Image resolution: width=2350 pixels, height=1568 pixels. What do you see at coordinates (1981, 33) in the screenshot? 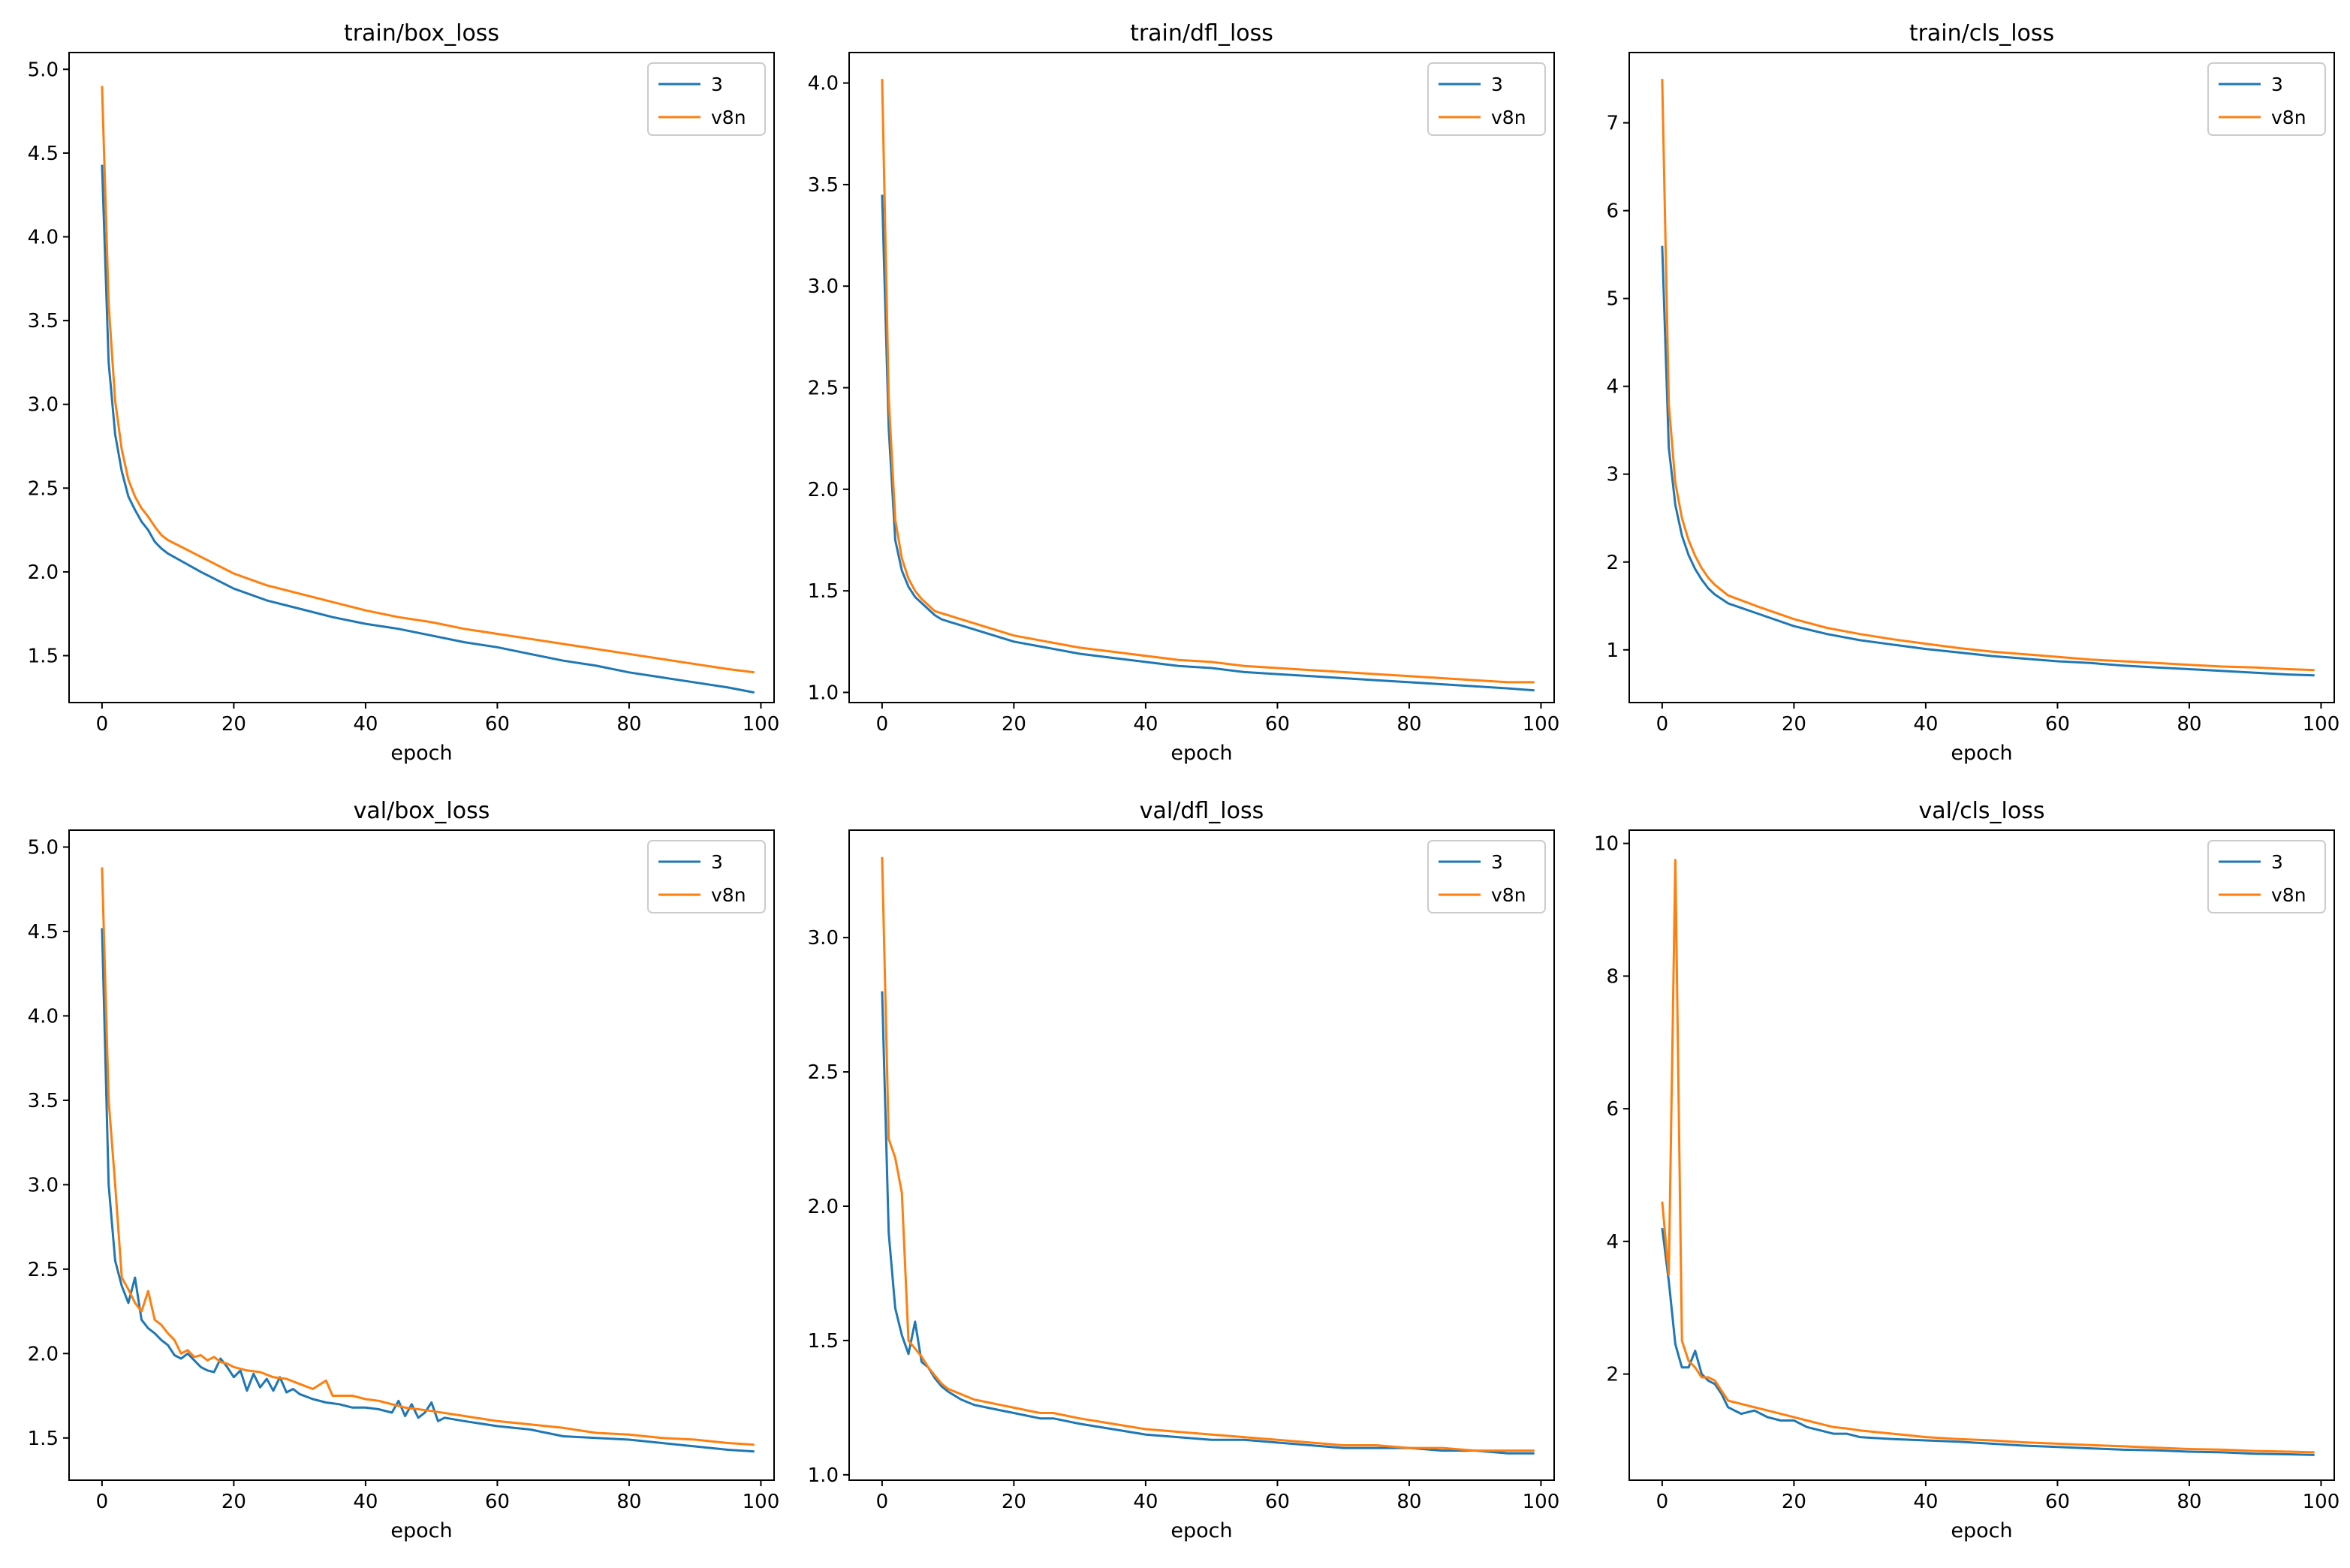
I see `subplot-title: train/cls_loss` at bounding box center [1981, 33].